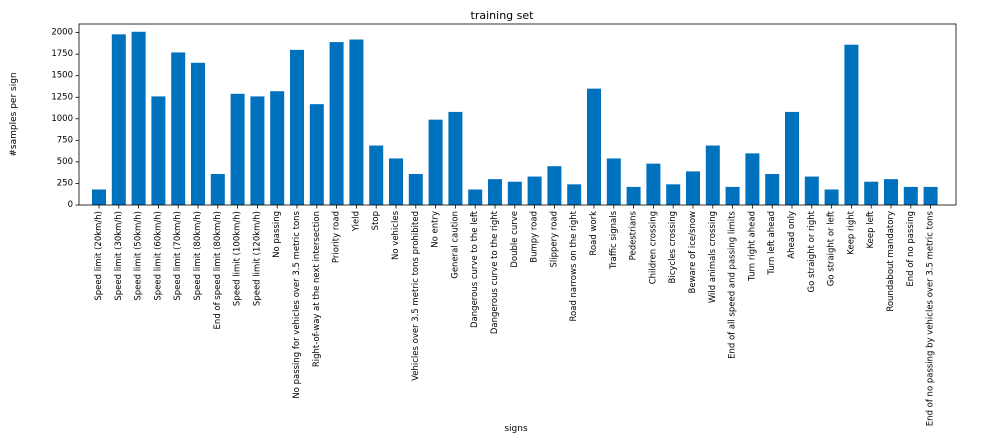 This screenshot has width=1004, height=445. What do you see at coordinates (62, 33) in the screenshot?
I see `y-tick-label: 2000` at bounding box center [62, 33].